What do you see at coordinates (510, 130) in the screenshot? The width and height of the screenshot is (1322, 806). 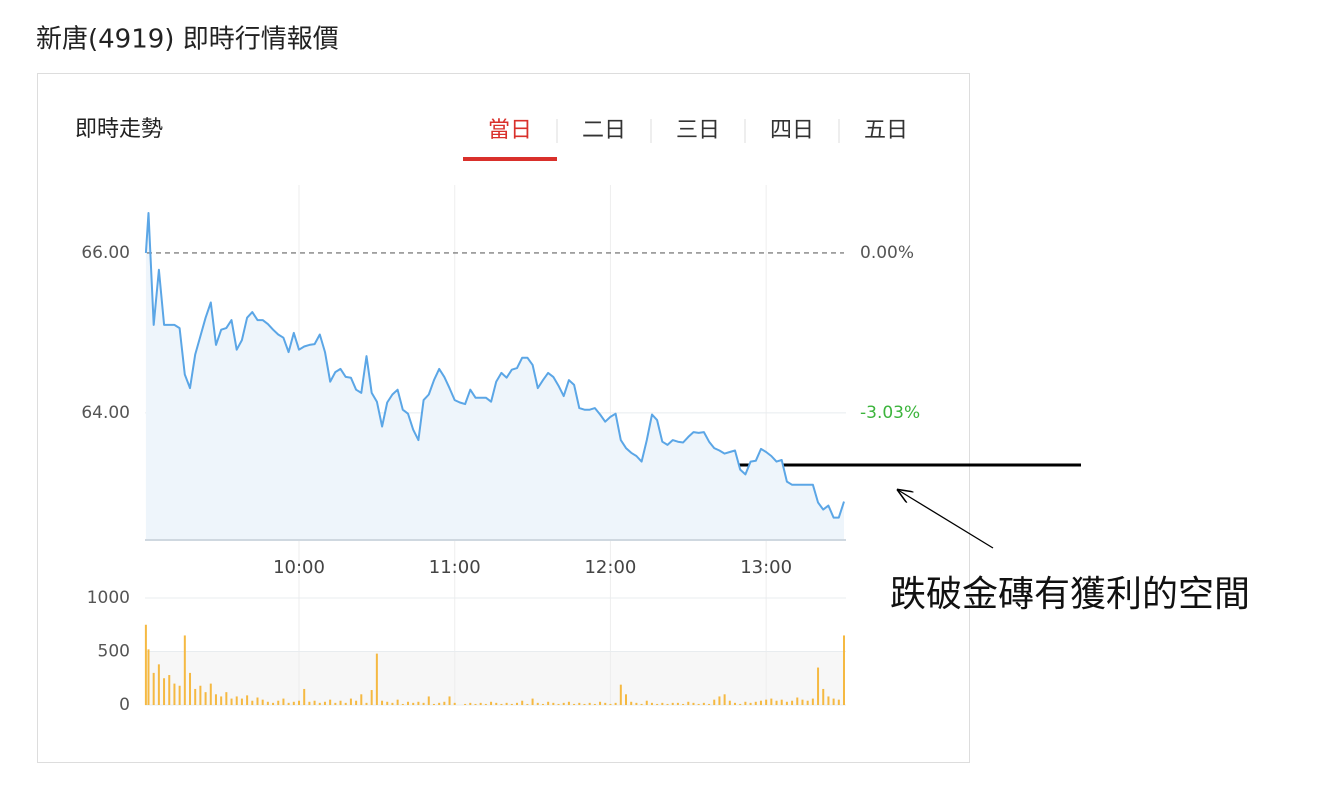 I see `tab: 當日` at bounding box center [510, 130].